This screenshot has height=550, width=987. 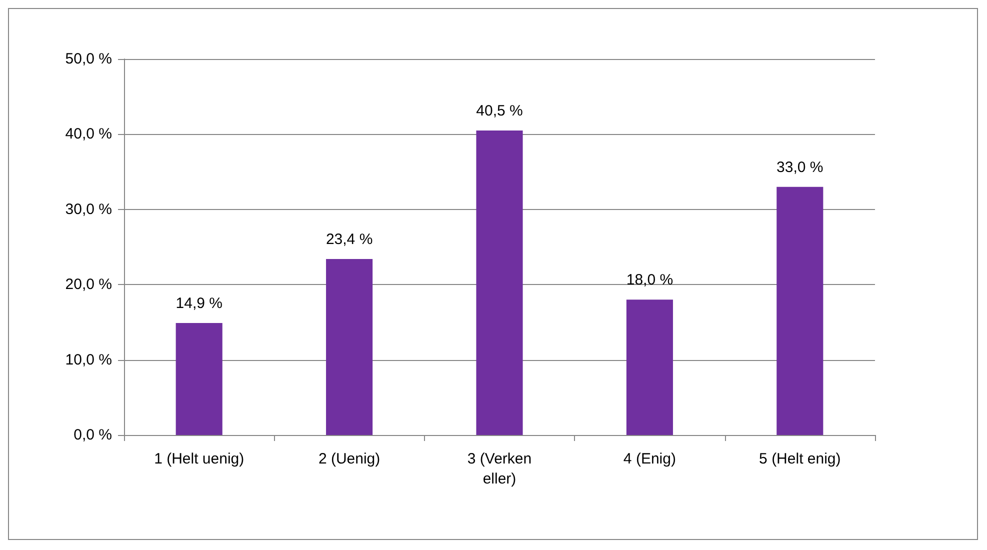 What do you see at coordinates (349, 239) in the screenshot?
I see `data-label: 23,4 %` at bounding box center [349, 239].